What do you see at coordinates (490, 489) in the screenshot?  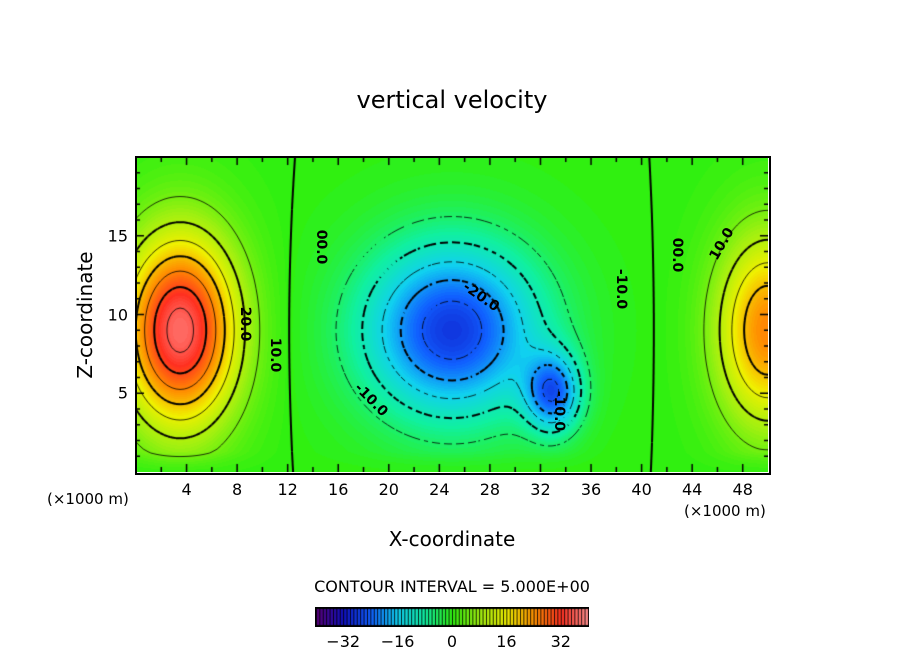 I see `x-tick-label: 28` at bounding box center [490, 489].